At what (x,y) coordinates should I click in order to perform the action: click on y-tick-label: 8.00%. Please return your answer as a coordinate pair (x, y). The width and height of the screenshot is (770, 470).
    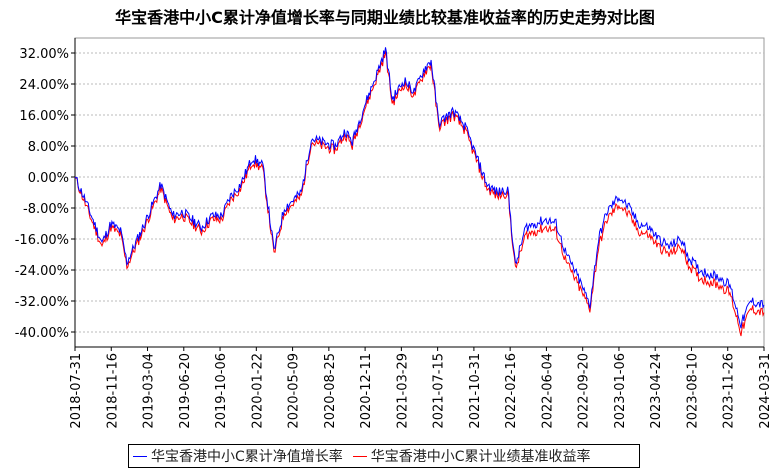
    Looking at the image, I should click on (48, 147).